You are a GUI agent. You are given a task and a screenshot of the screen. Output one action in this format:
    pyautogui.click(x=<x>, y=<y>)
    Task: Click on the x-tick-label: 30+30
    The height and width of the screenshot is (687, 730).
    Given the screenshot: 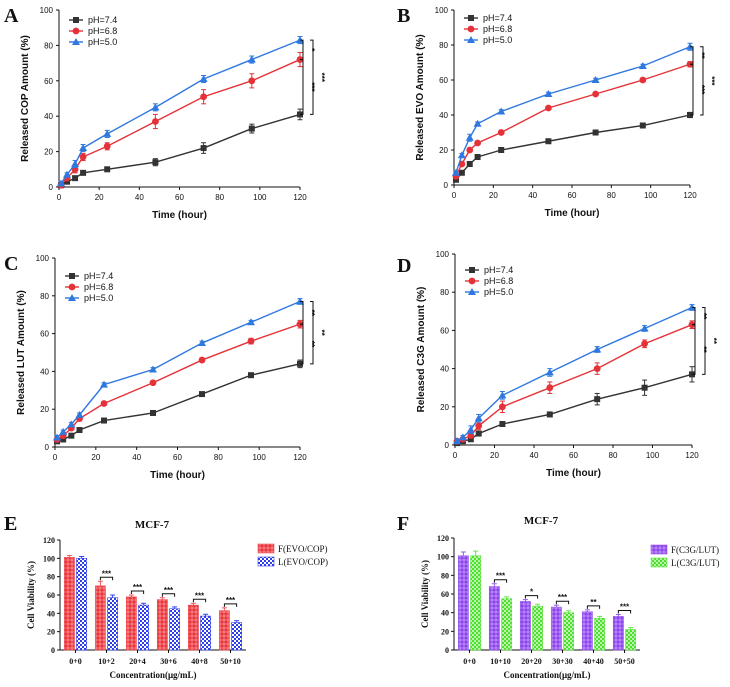 What is the action you would take?
    pyautogui.click(x=562, y=661)
    